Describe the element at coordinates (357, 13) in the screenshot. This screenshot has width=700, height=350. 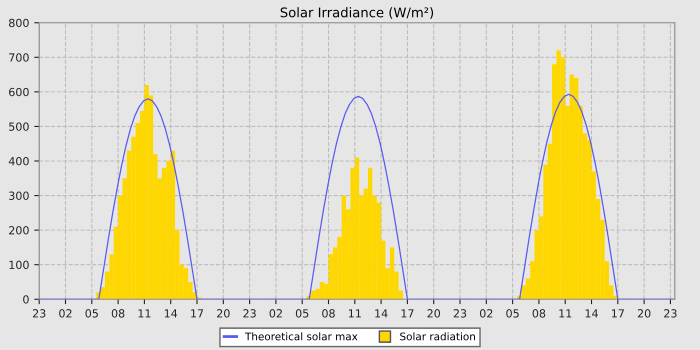
I see `chart-title: Solar Irradiance (W/m²)` at that location.